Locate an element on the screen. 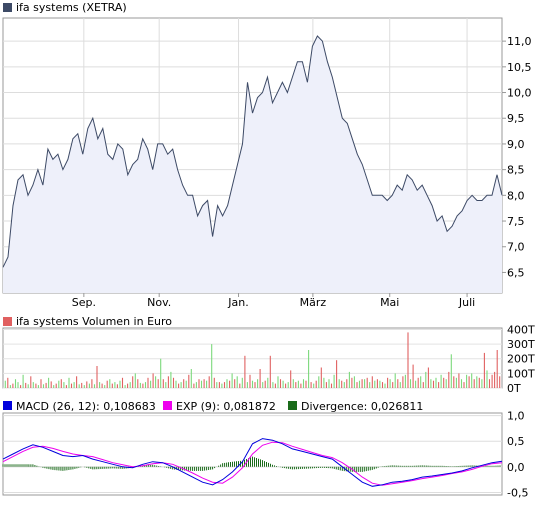 The image size is (545, 506). volume-y-tick-label: 0T is located at coordinates (514, 388).